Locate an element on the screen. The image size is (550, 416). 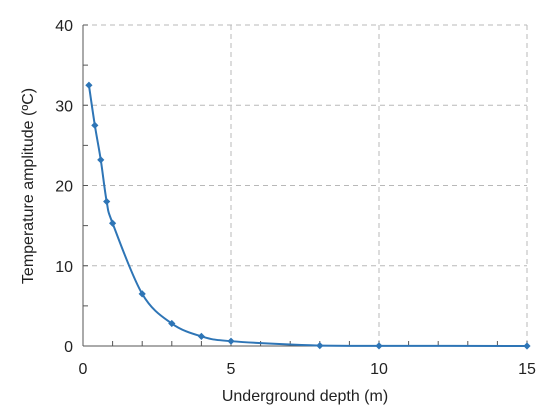
x-axis-label: Underground depth (m) is located at coordinates (305, 396).